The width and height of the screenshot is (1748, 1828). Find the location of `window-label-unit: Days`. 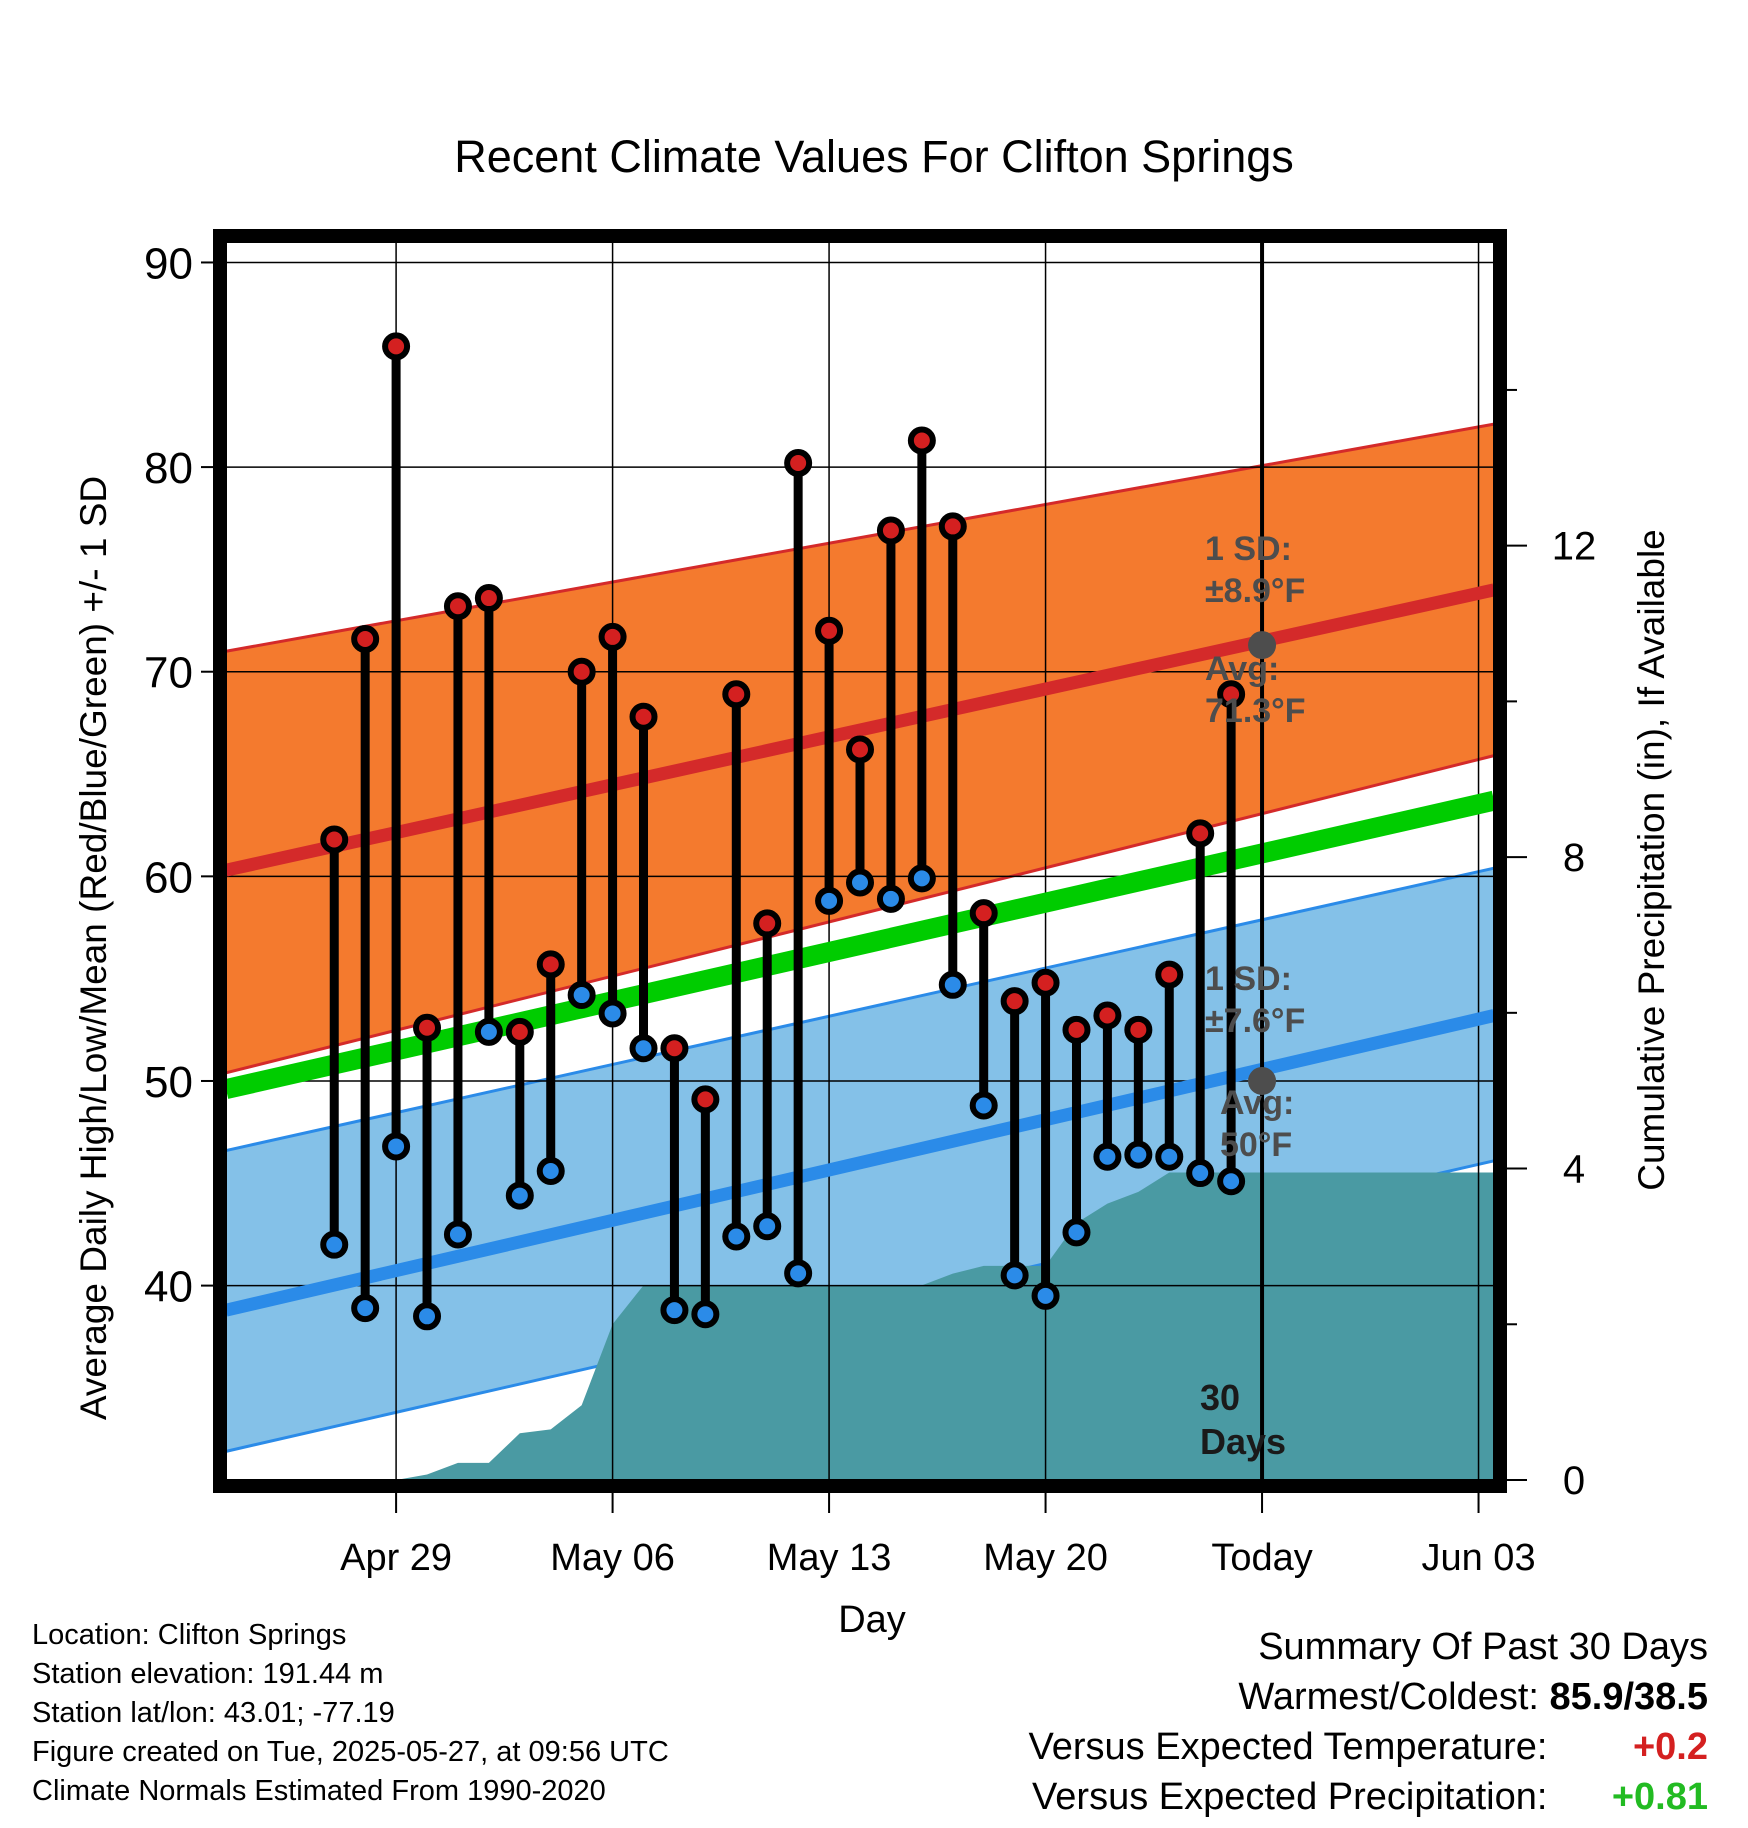

window-label-unit: Days is located at coordinates (1243, 1441).